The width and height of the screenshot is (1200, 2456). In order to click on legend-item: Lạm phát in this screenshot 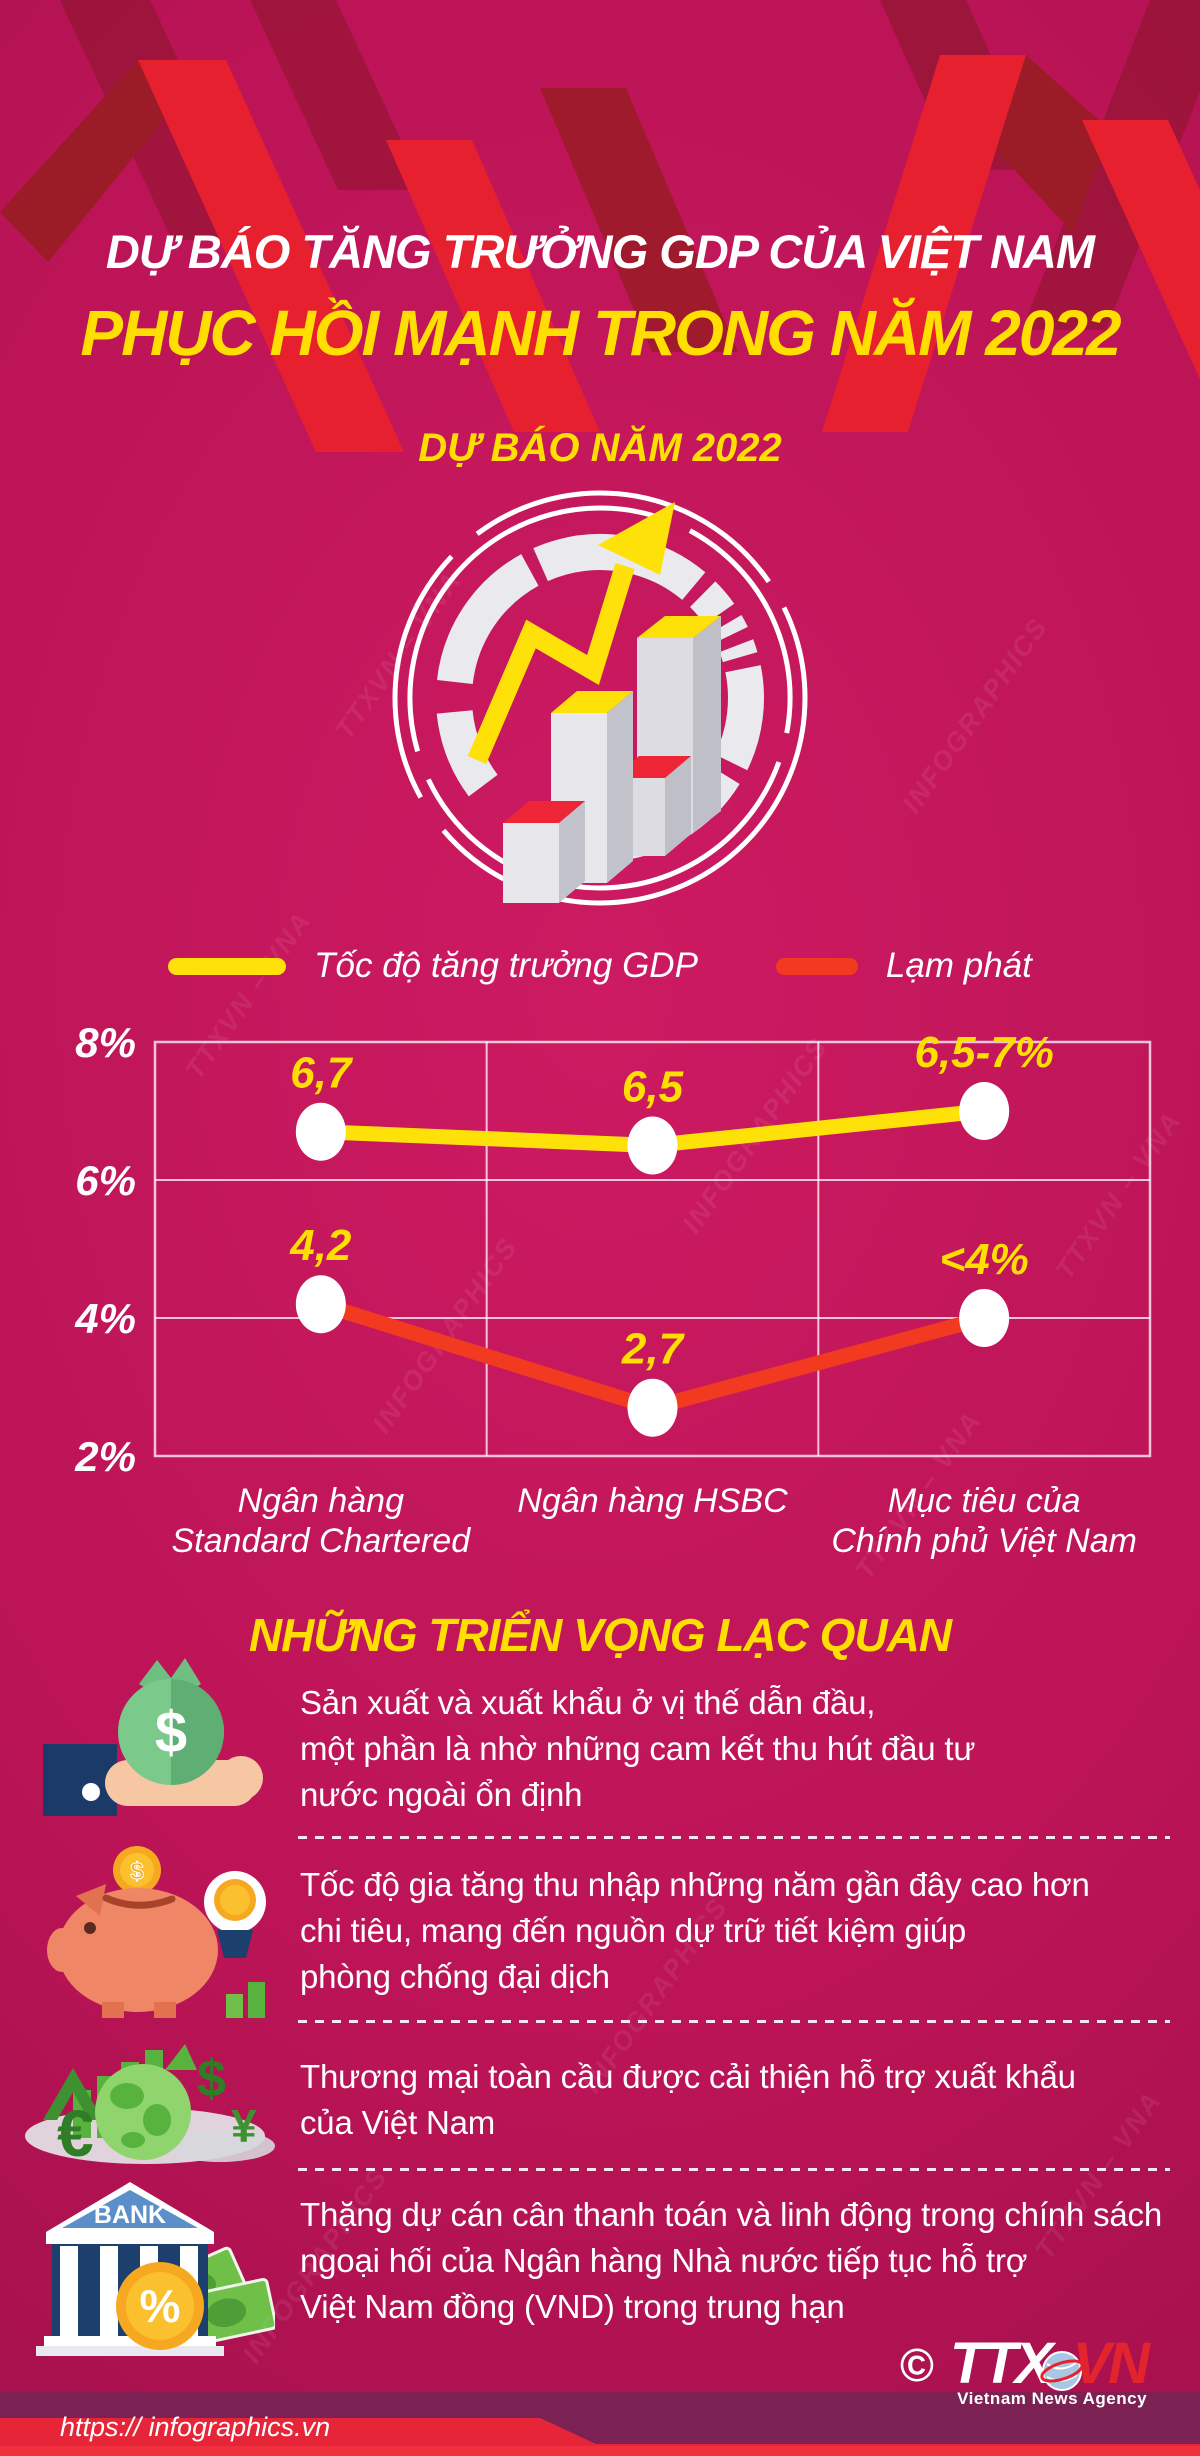, I will do `click(903, 966)`.